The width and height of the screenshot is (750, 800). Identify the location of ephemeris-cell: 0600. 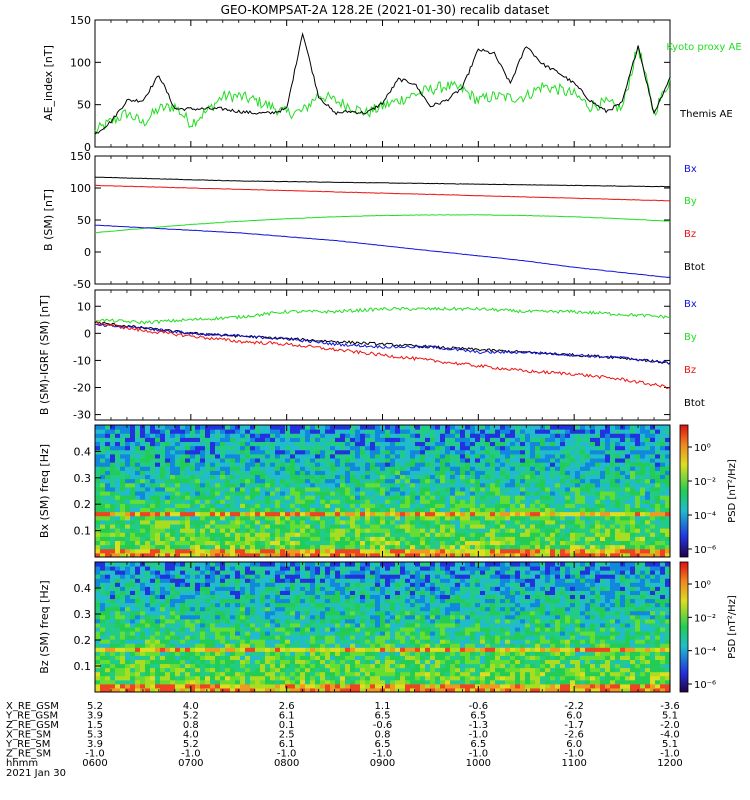
(94, 763).